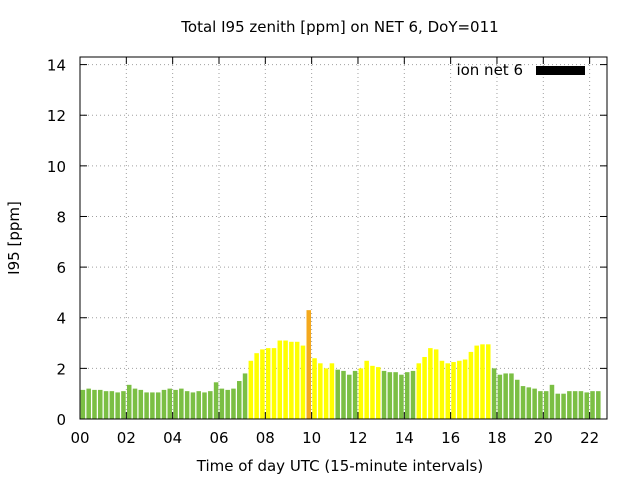 The width and height of the screenshot is (640, 480). I want to click on x-tick-label: 00, so click(79, 438).